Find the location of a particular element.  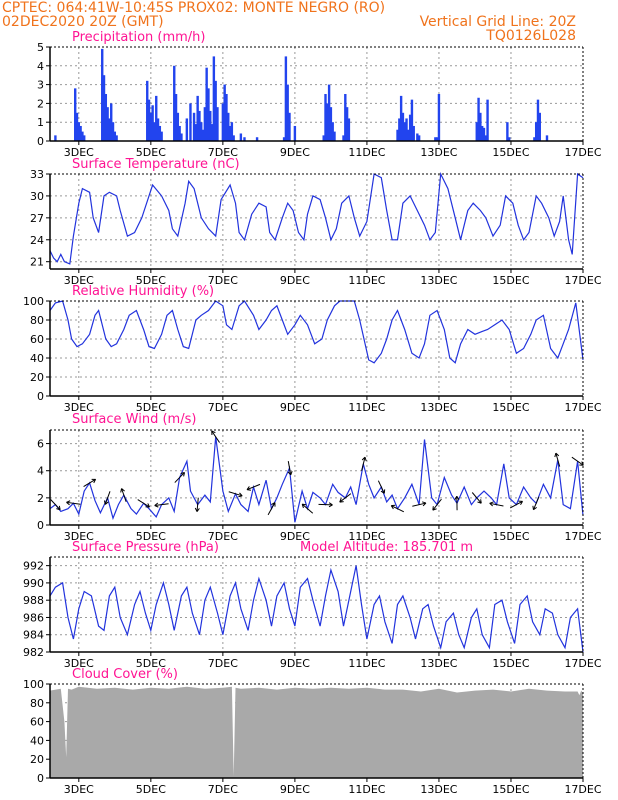

panel-subtitle: Model Altitude: 185.701 m is located at coordinates (386, 547).